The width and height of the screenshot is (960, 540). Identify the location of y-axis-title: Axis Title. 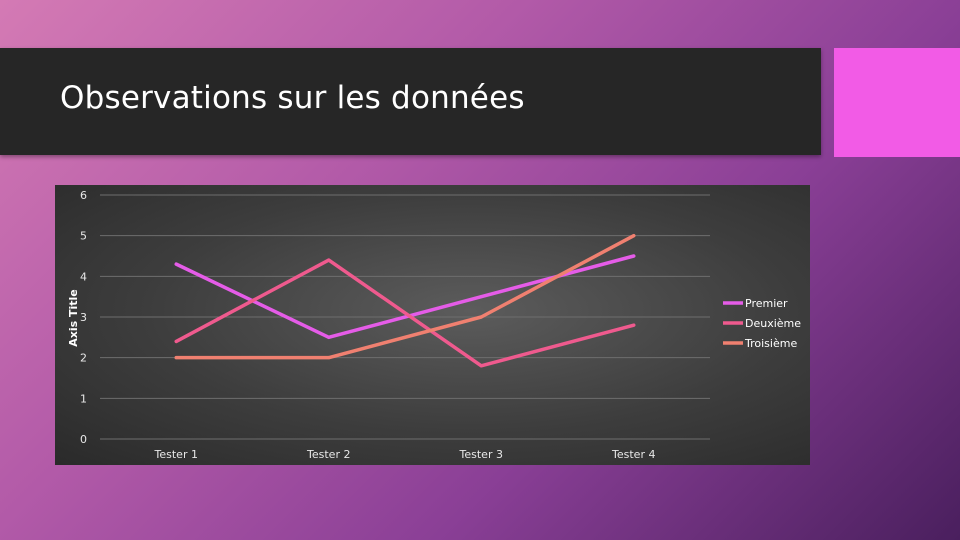
(73, 318).